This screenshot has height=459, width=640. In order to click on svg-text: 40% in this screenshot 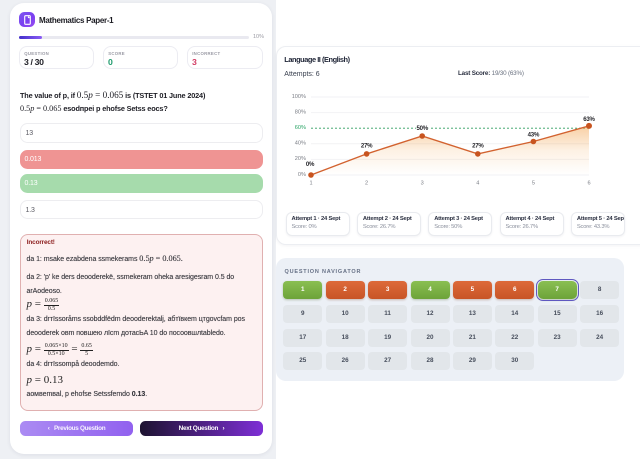, I will do `click(300, 144)`.